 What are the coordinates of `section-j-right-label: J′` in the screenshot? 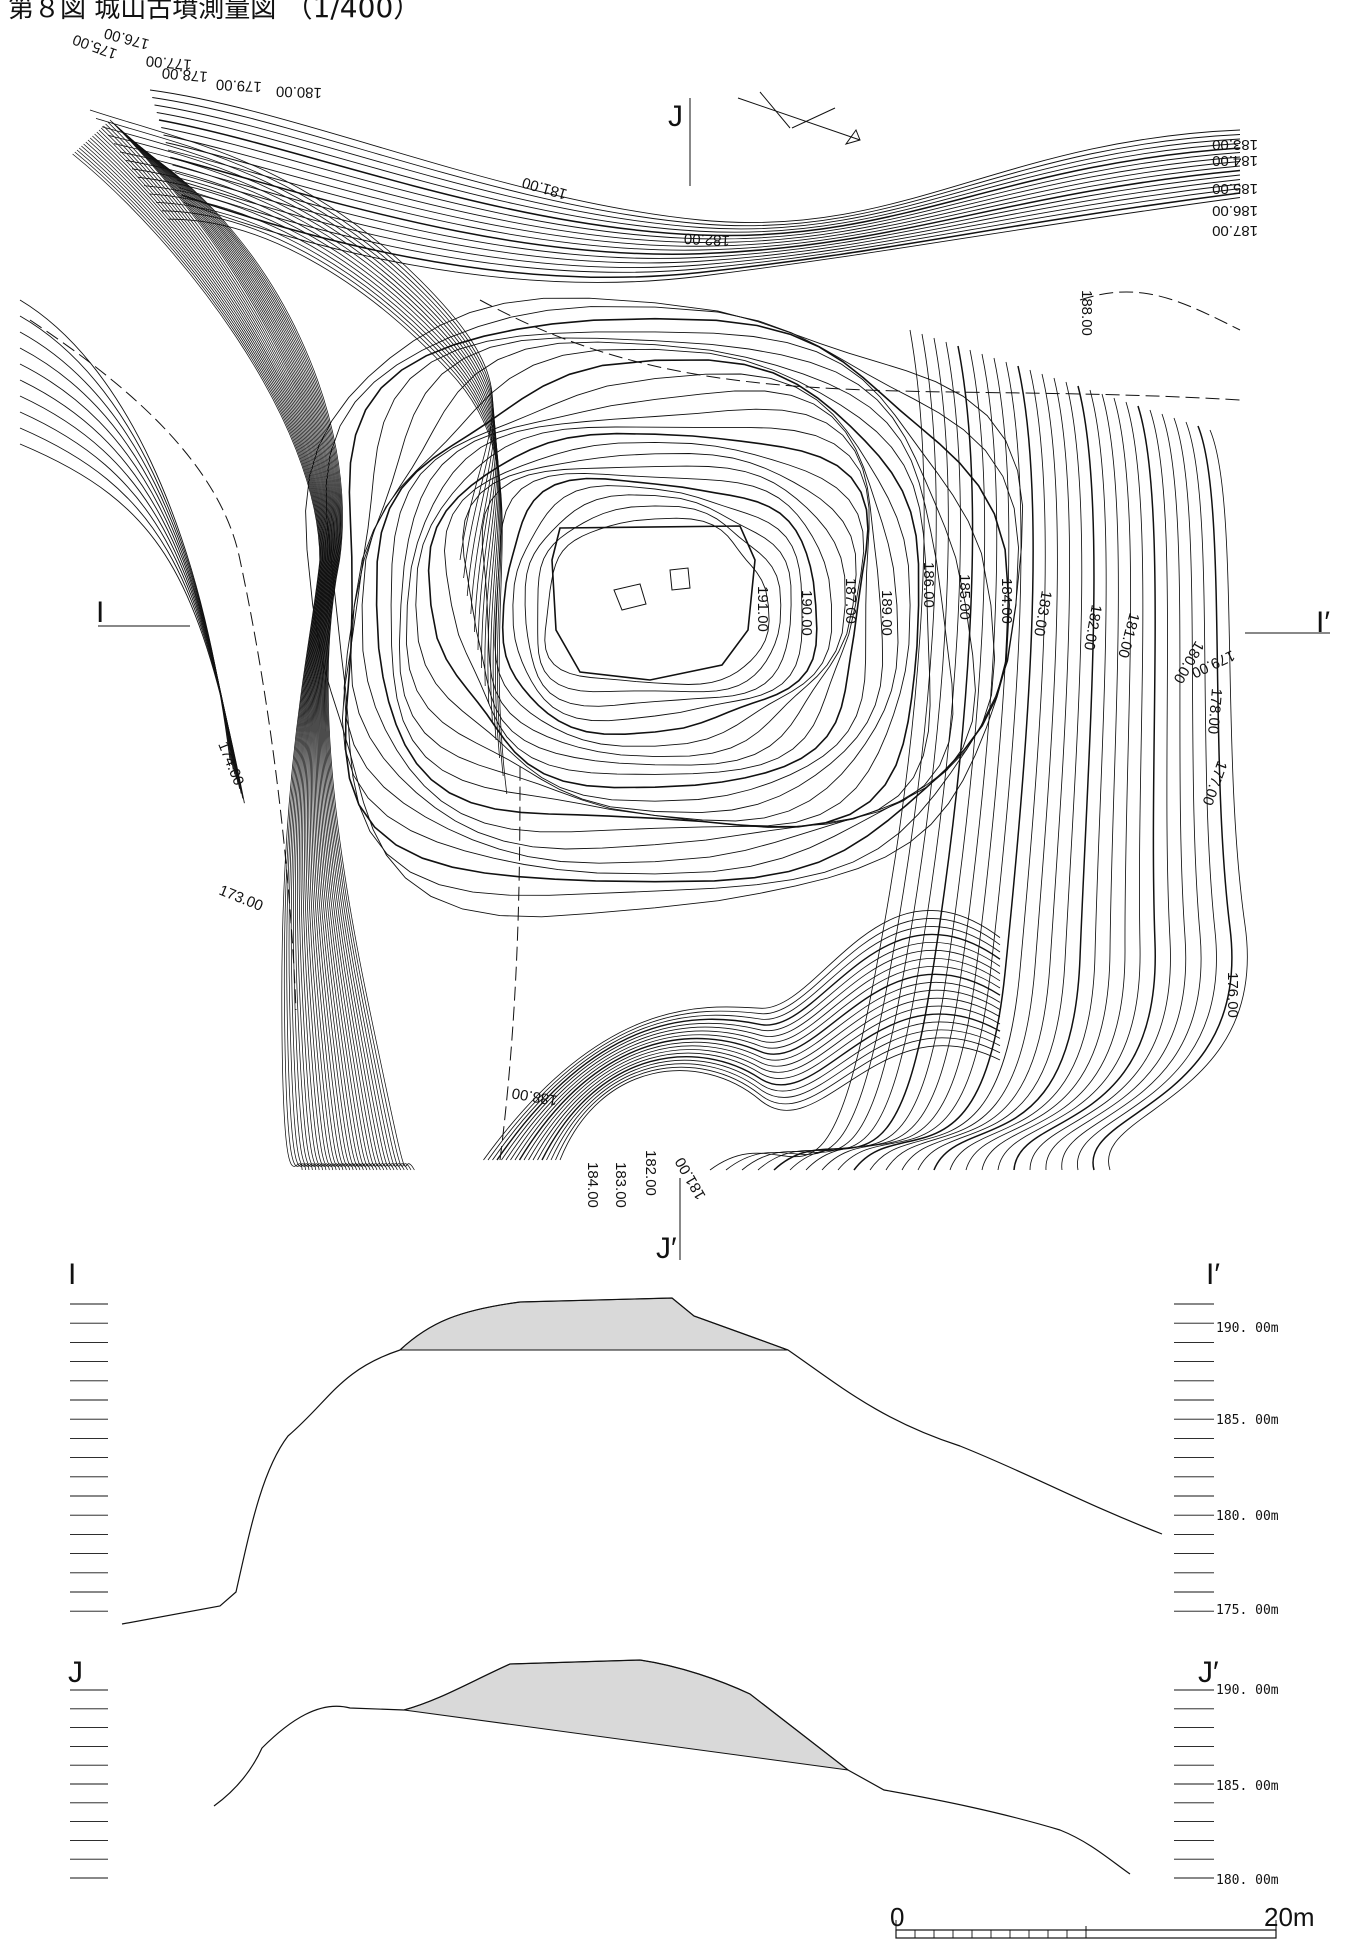 It's located at (1208, 1672).